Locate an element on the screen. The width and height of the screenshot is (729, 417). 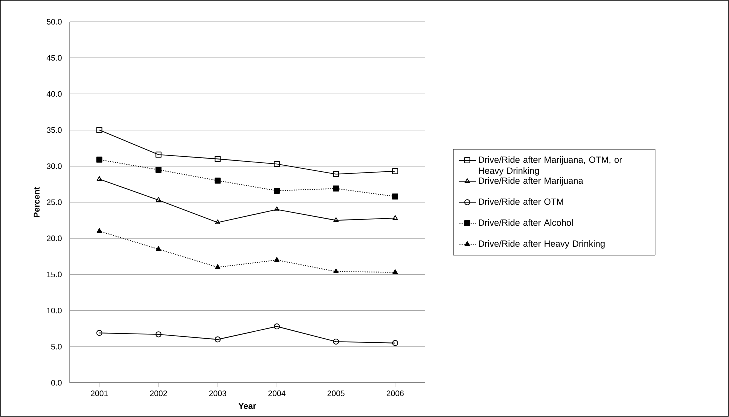
legend-label: Drive/Ride after Alcohol is located at coordinates (526, 222).